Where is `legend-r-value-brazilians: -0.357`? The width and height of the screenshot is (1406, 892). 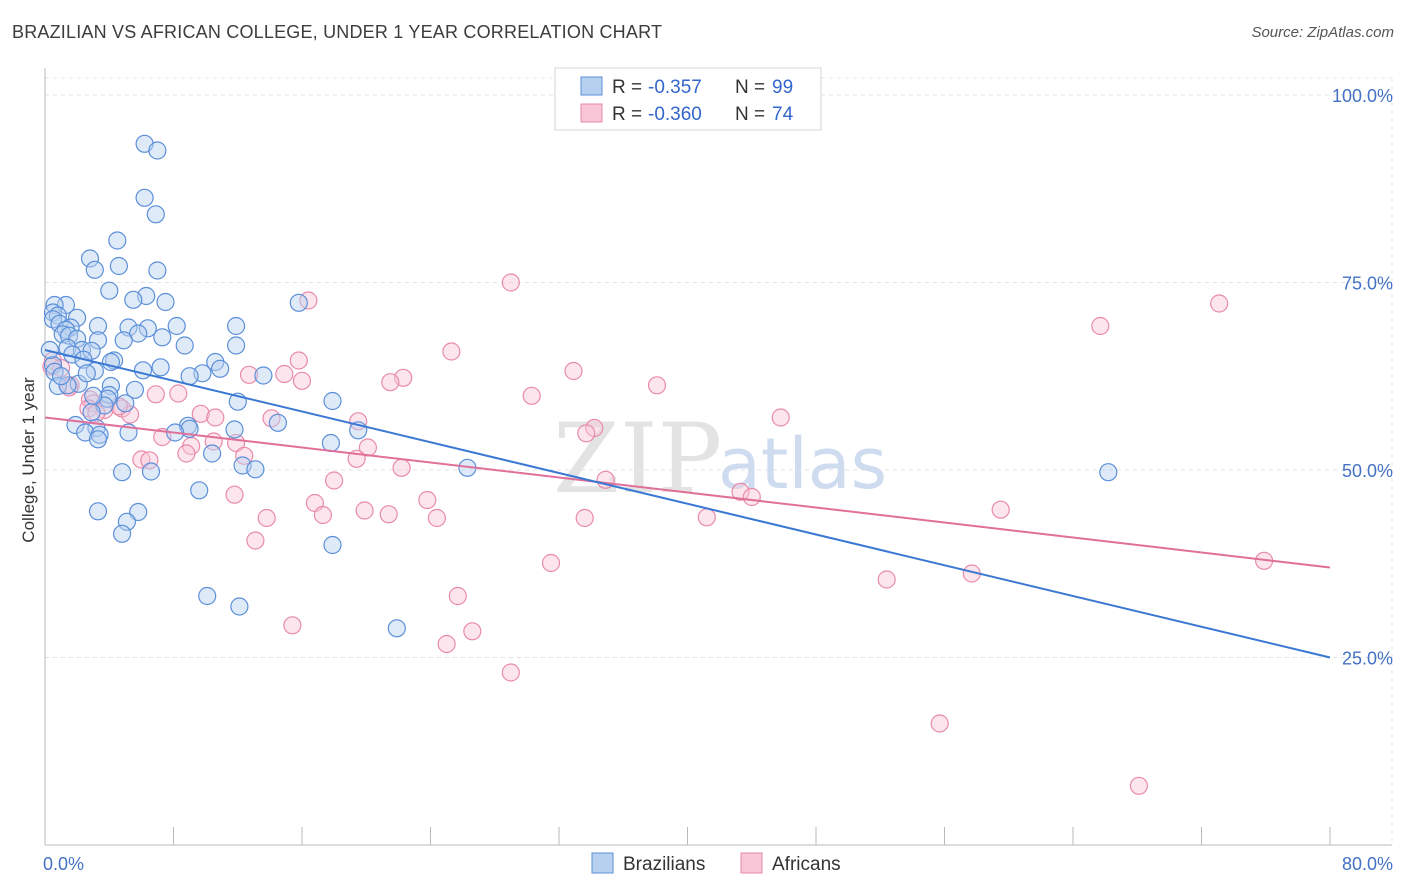
legend-r-value-brazilians: -0.357 is located at coordinates (675, 87).